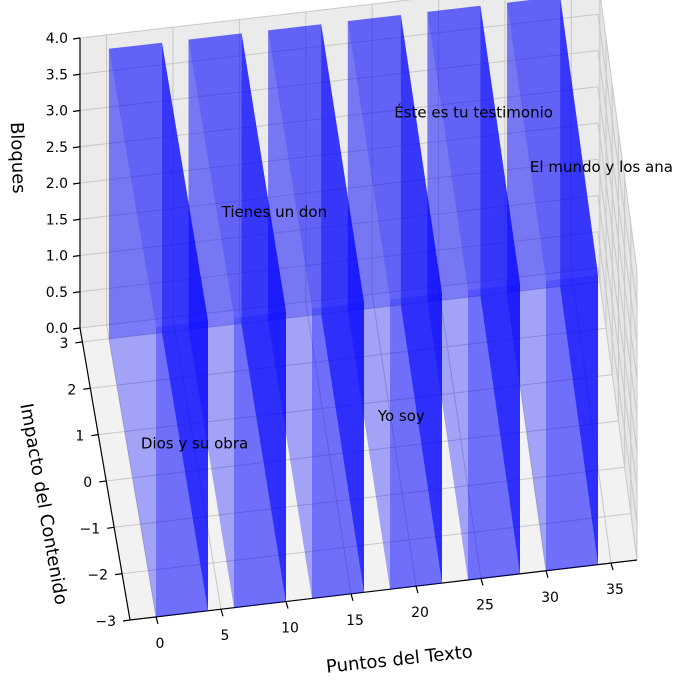  What do you see at coordinates (57, 329) in the screenshot?
I see `z-tick-label: 0.0` at bounding box center [57, 329].